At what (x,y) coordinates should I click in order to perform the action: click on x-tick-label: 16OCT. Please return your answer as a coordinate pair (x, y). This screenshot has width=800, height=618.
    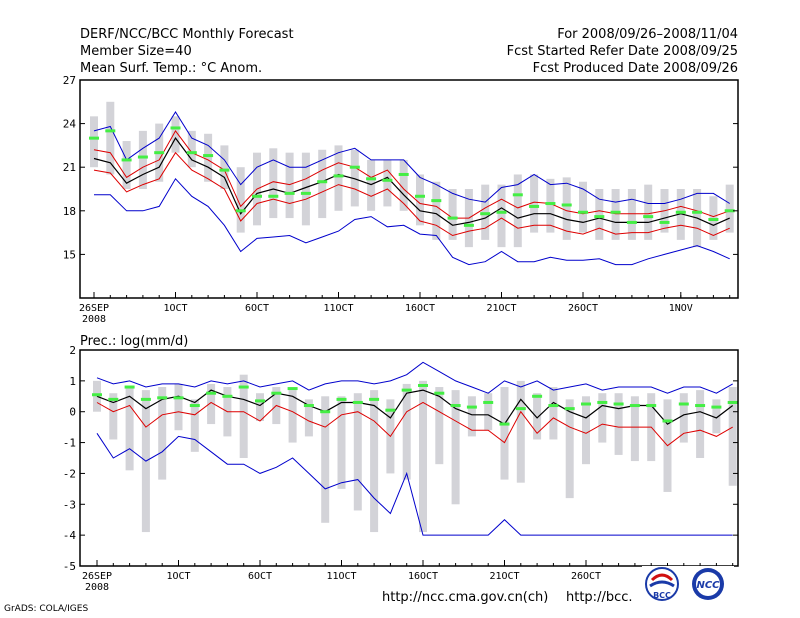
    Looking at the image, I should click on (423, 576).